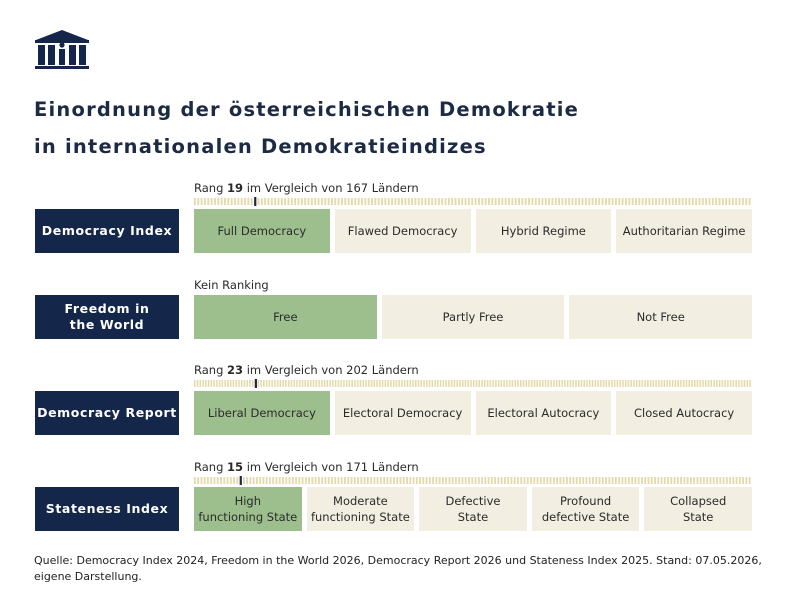 Image resolution: width=800 pixels, height=600 pixels. I want to click on category-cell: Full Democracy, so click(262, 231).